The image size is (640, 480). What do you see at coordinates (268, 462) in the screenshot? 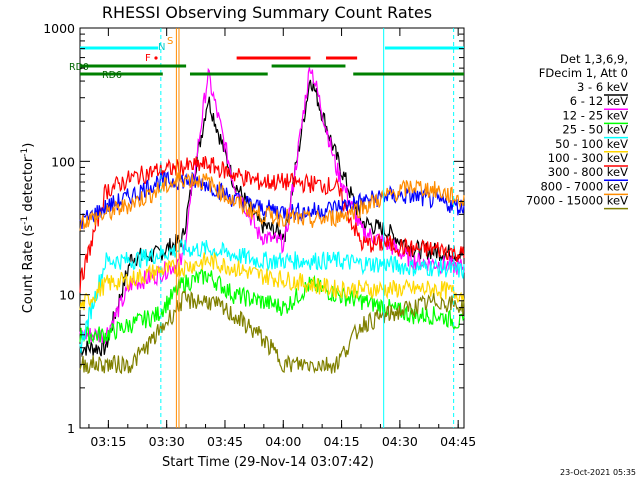
I see `x-axis-label: Start Time (29-Nov-14 03:07:42)` at bounding box center [268, 462].